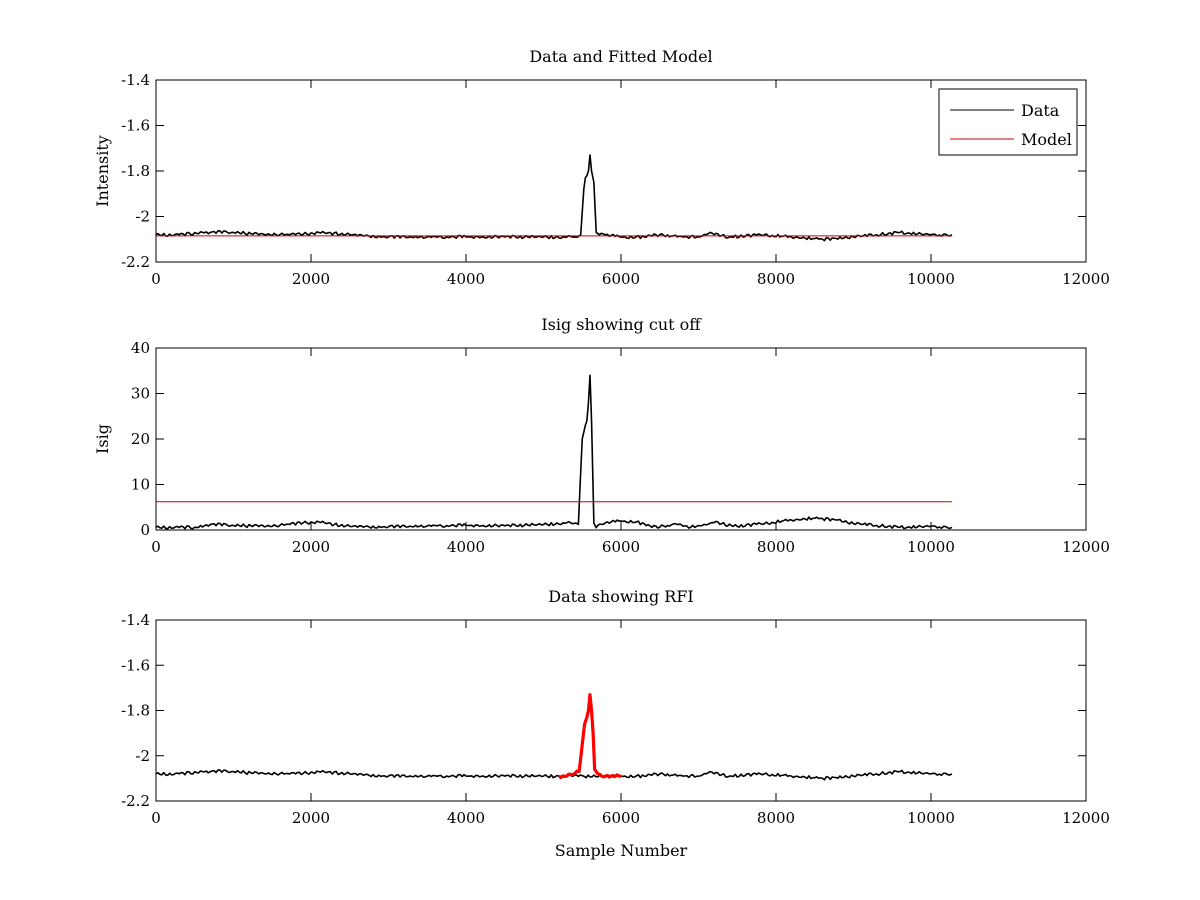 Image resolution: width=1200 pixels, height=900 pixels. Describe the element at coordinates (140, 394) in the screenshot. I see `y-tick-label: 30` at that location.